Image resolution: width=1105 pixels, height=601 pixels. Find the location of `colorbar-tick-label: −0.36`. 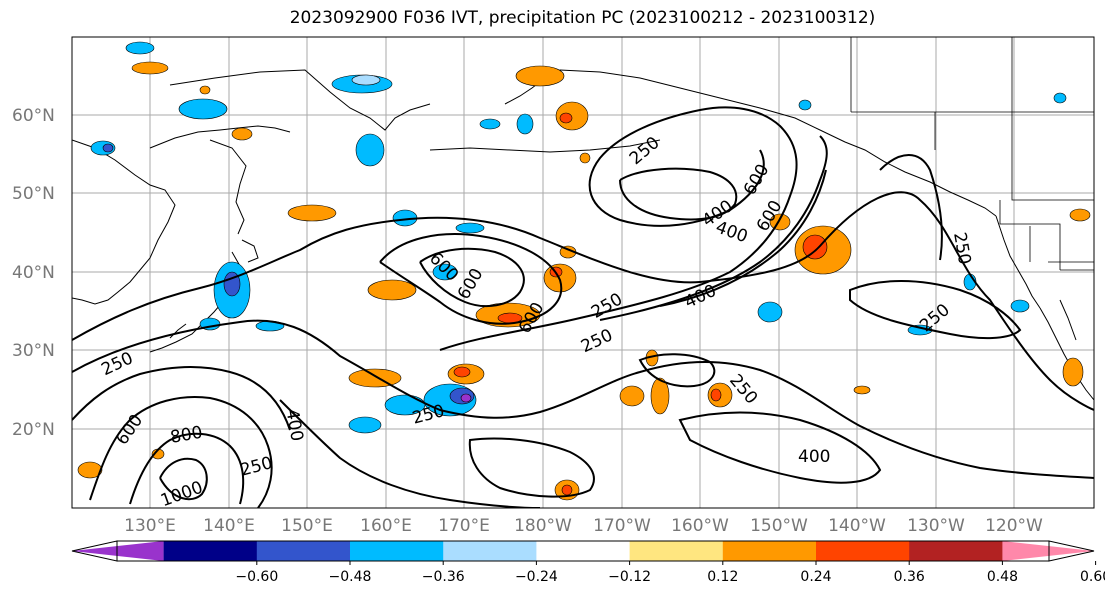

colorbar-tick-label: −0.36 is located at coordinates (443, 577).